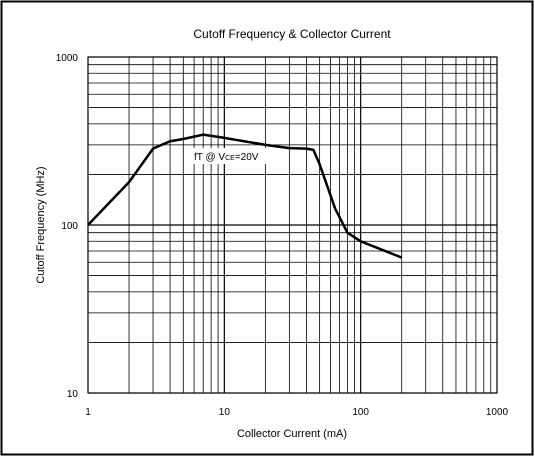  What do you see at coordinates (360, 412) in the screenshot?
I see `x-tick-label: 100` at bounding box center [360, 412].